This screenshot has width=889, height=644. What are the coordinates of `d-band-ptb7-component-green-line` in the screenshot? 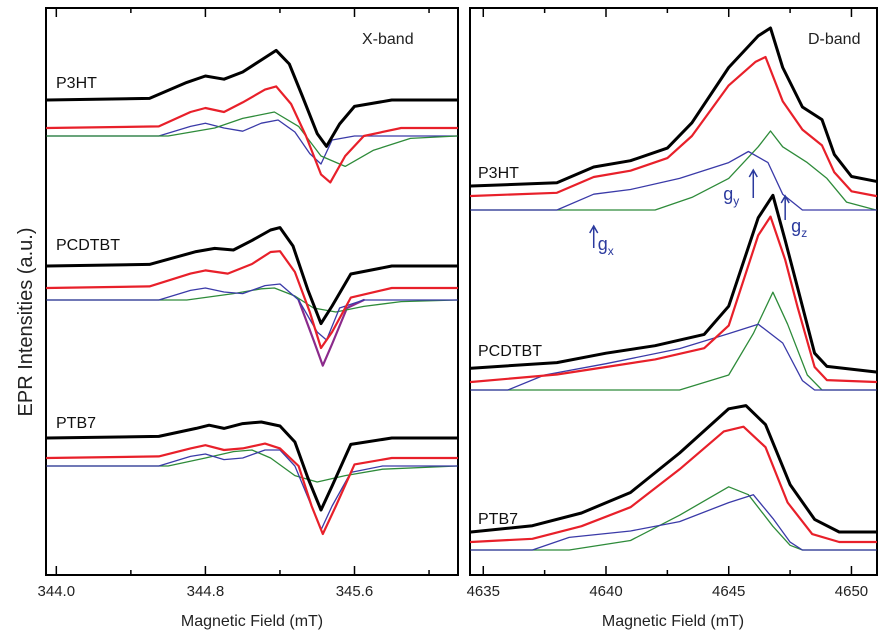 It's located at (673, 518).